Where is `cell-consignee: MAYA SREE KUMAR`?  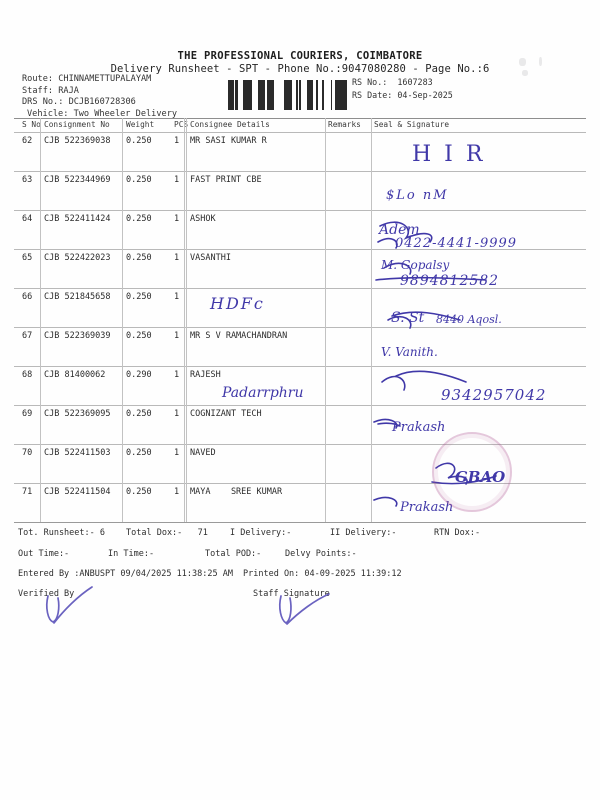
cell-consignee: MAYA SREE KUMAR is located at coordinates (236, 492).